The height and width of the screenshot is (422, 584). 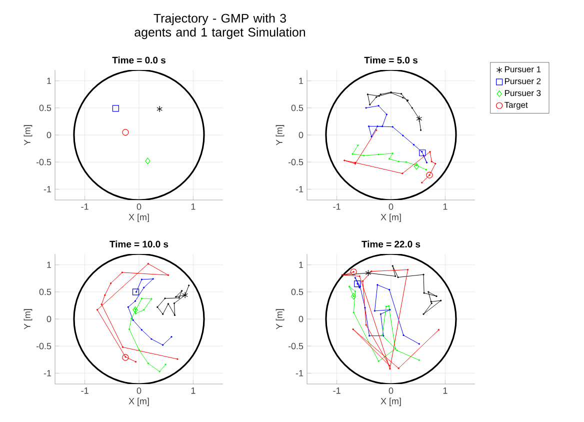 I want to click on chart-title: Time = 5.0 s, so click(x=391, y=60).